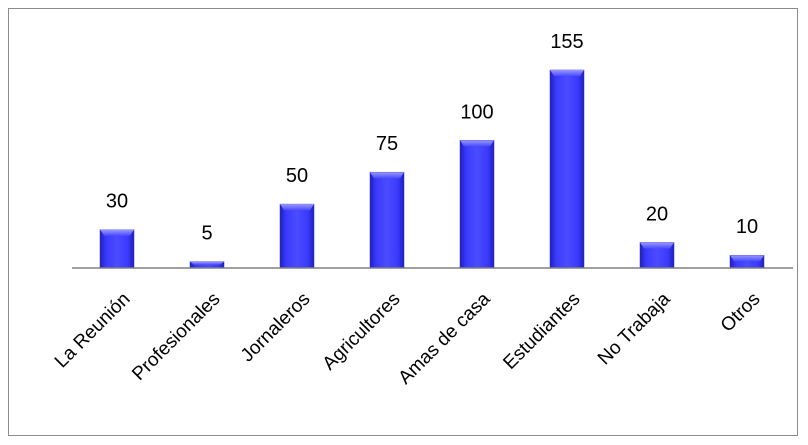  I want to click on data-label-amas-de-casa: 100, so click(476, 112).